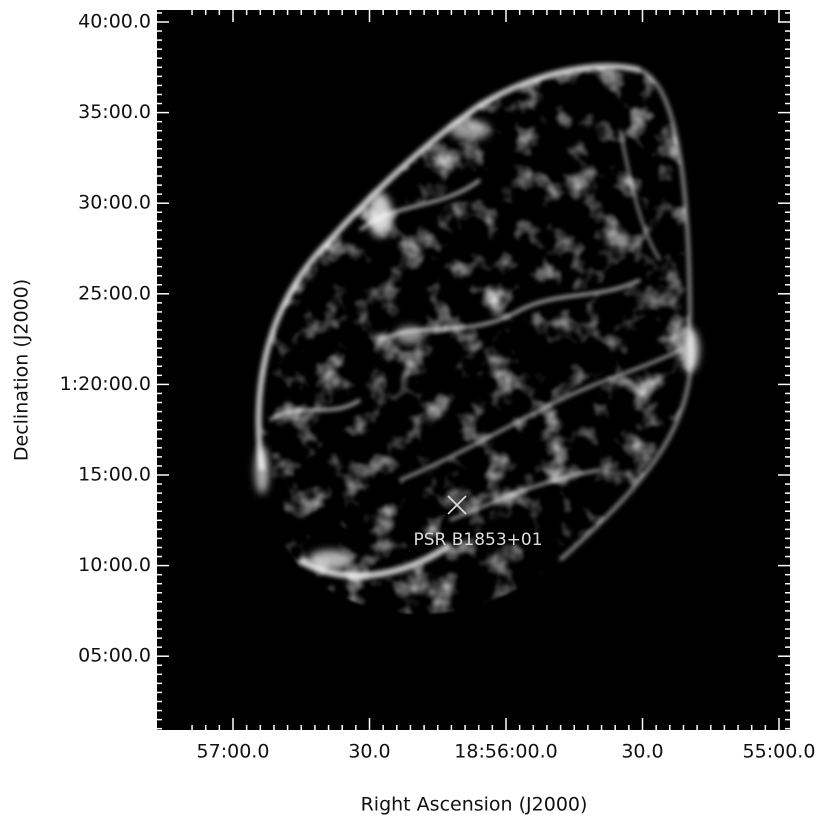  What do you see at coordinates (505, 752) in the screenshot?
I see `x-tick-label: 18:56:00.0` at bounding box center [505, 752].